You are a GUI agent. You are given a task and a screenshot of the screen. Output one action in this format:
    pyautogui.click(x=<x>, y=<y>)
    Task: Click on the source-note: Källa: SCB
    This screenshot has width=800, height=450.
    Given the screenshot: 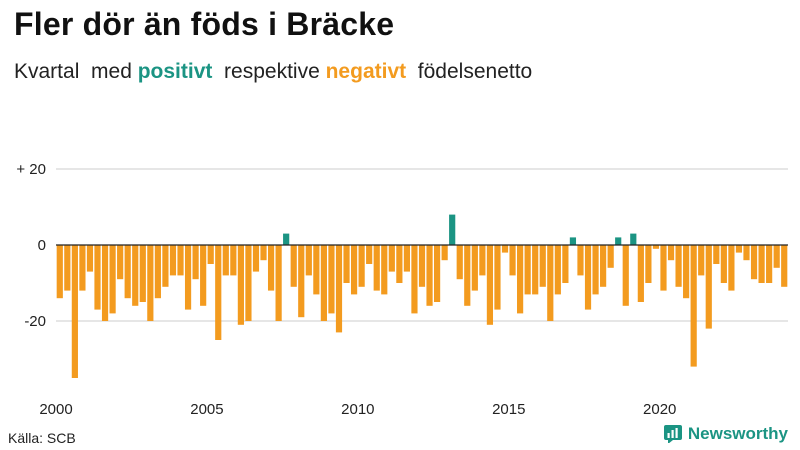 What is the action you would take?
    pyautogui.click(x=42, y=438)
    